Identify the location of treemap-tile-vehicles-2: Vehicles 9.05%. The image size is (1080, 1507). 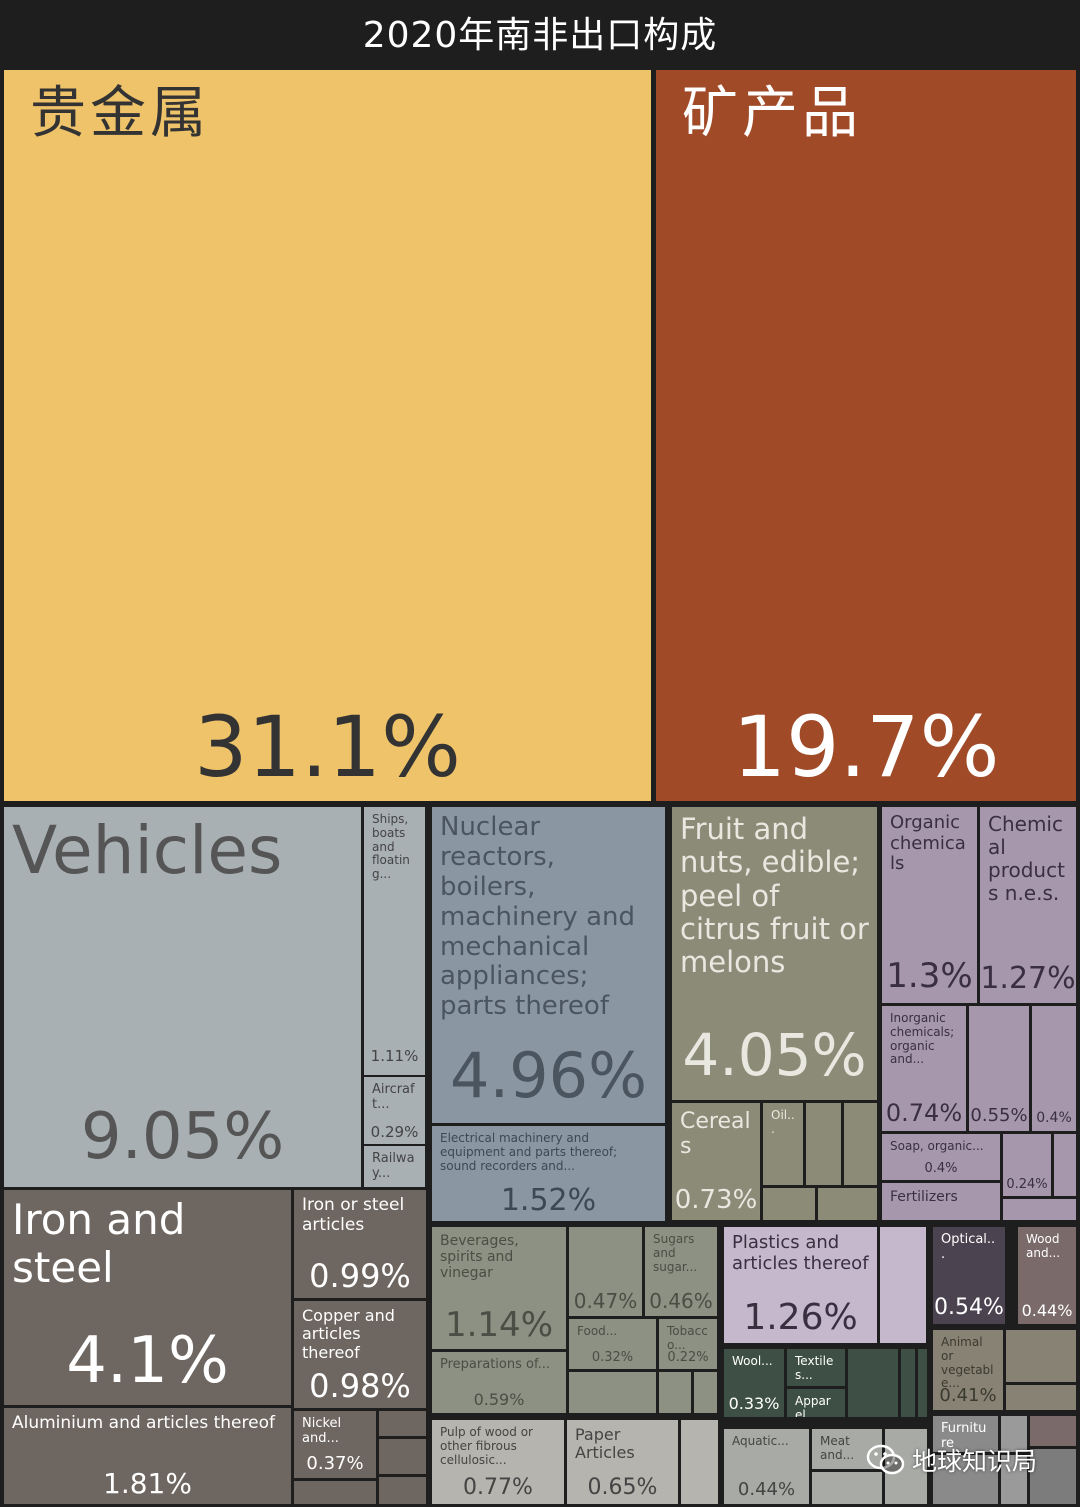
(182, 997).